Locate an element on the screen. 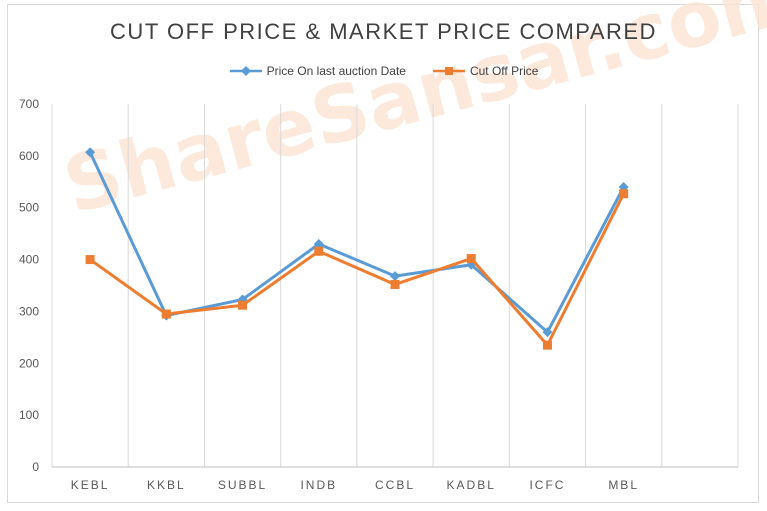  x-tick-label: MBL is located at coordinates (623, 485).